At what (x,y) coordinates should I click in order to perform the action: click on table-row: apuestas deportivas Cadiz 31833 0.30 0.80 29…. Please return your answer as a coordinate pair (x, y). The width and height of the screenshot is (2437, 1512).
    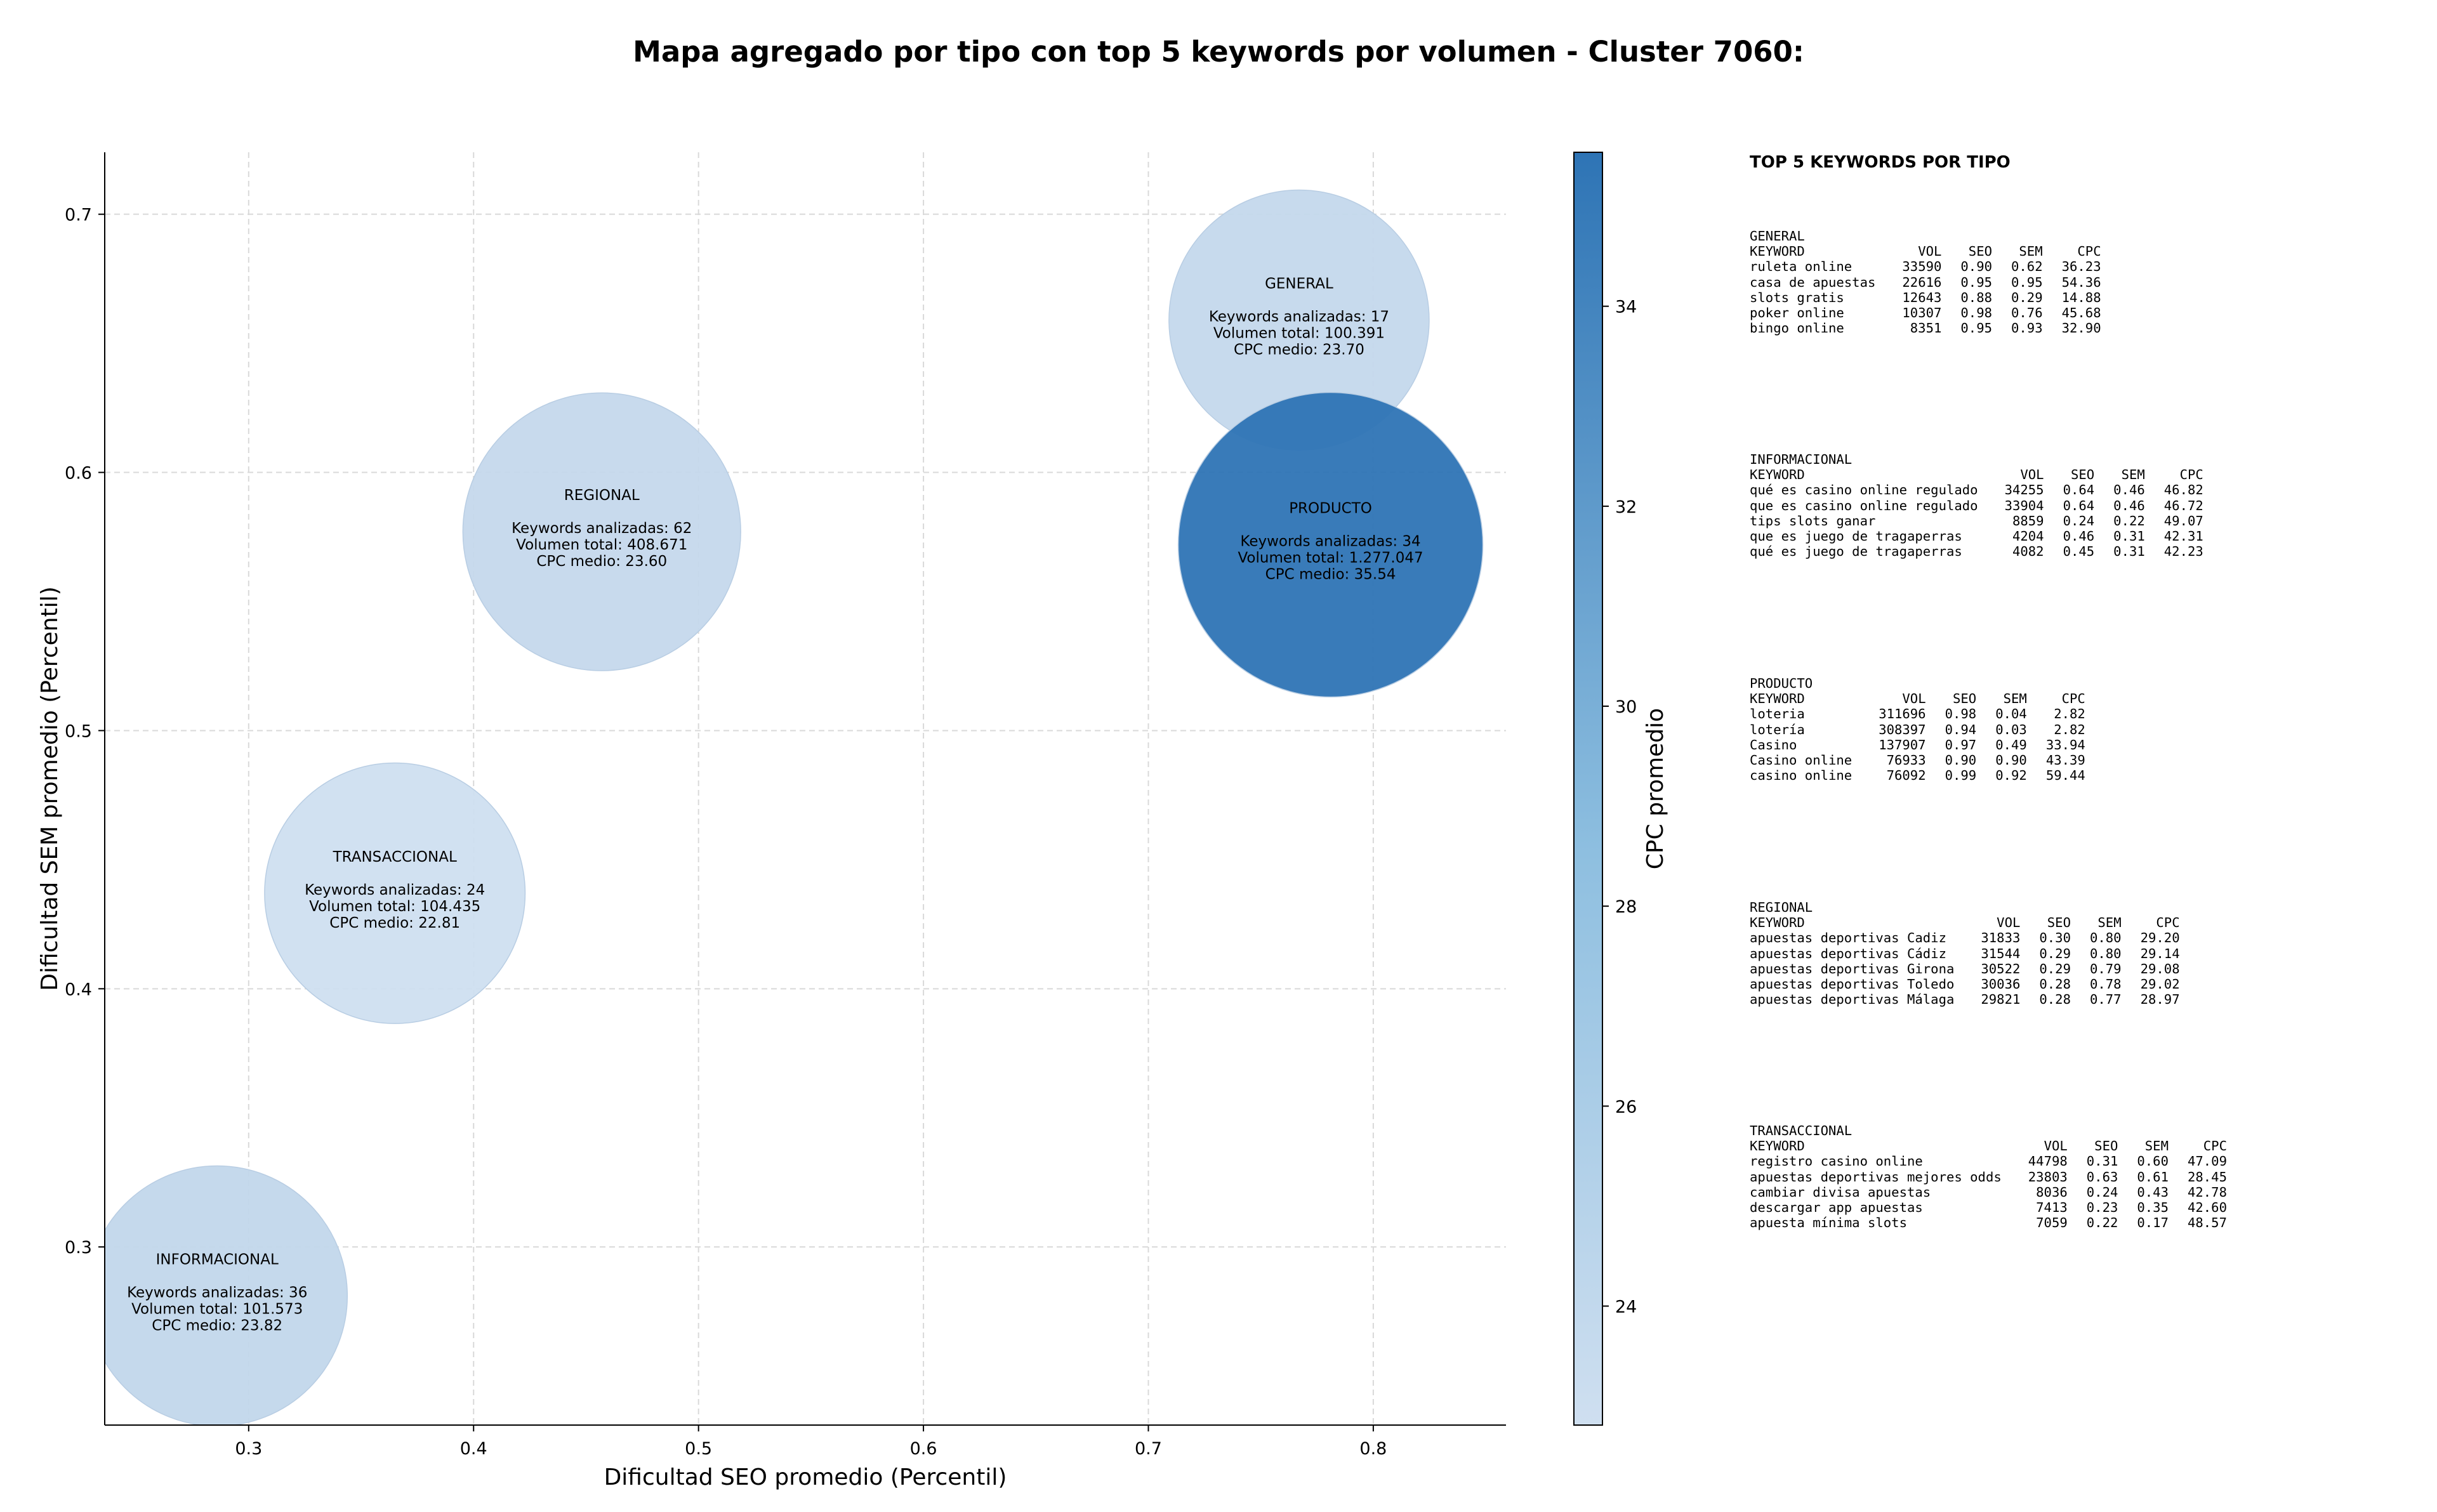
    Looking at the image, I should click on (1965, 938).